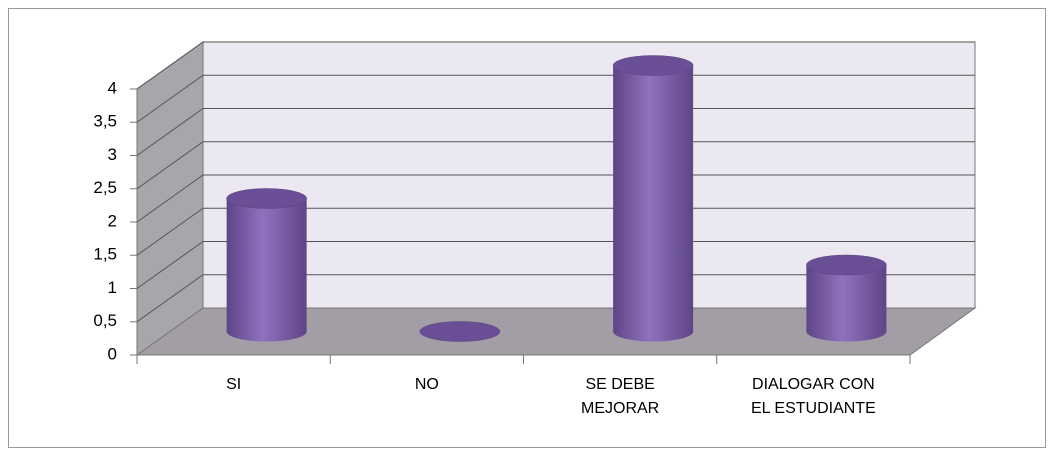 This screenshot has height=456, width=1053. I want to click on y-tick-label: 2, so click(112, 220).